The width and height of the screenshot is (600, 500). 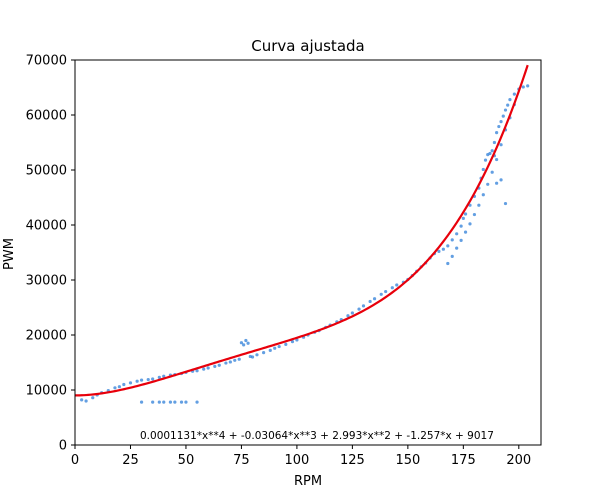 I want to click on y-tick-label-0: 0, so click(x=63, y=446).